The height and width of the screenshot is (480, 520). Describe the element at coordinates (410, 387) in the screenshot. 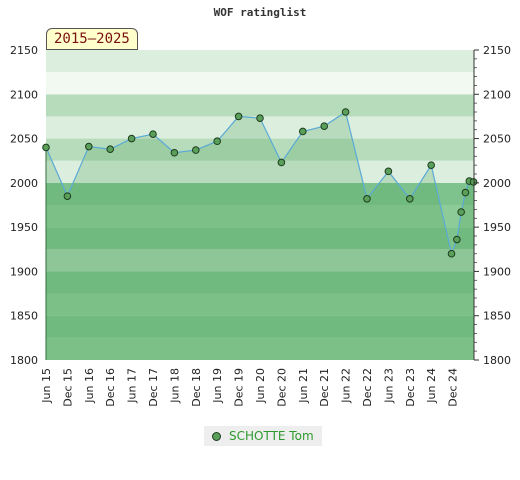

I see `x-tick-label: Dec 23` at that location.